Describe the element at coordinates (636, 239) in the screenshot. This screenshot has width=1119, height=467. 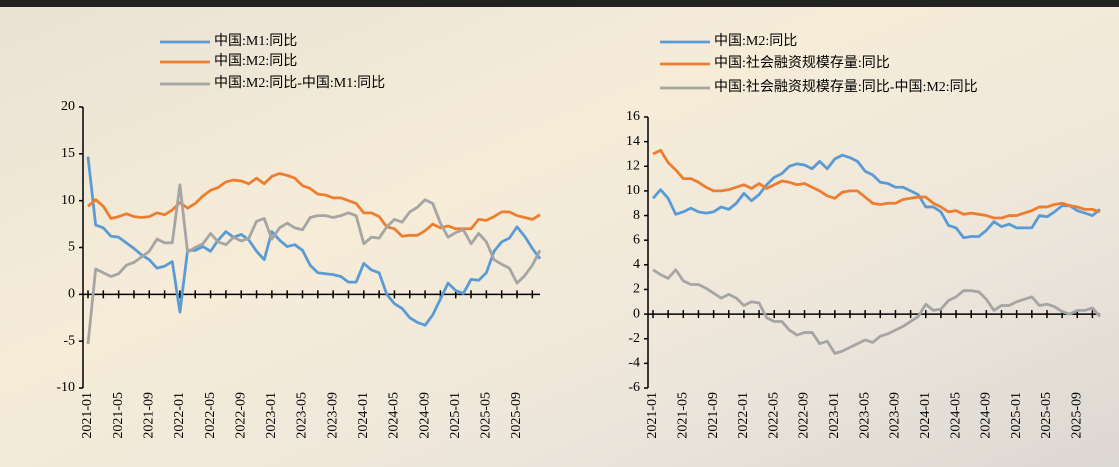
I see `y-tick-label: 6` at that location.